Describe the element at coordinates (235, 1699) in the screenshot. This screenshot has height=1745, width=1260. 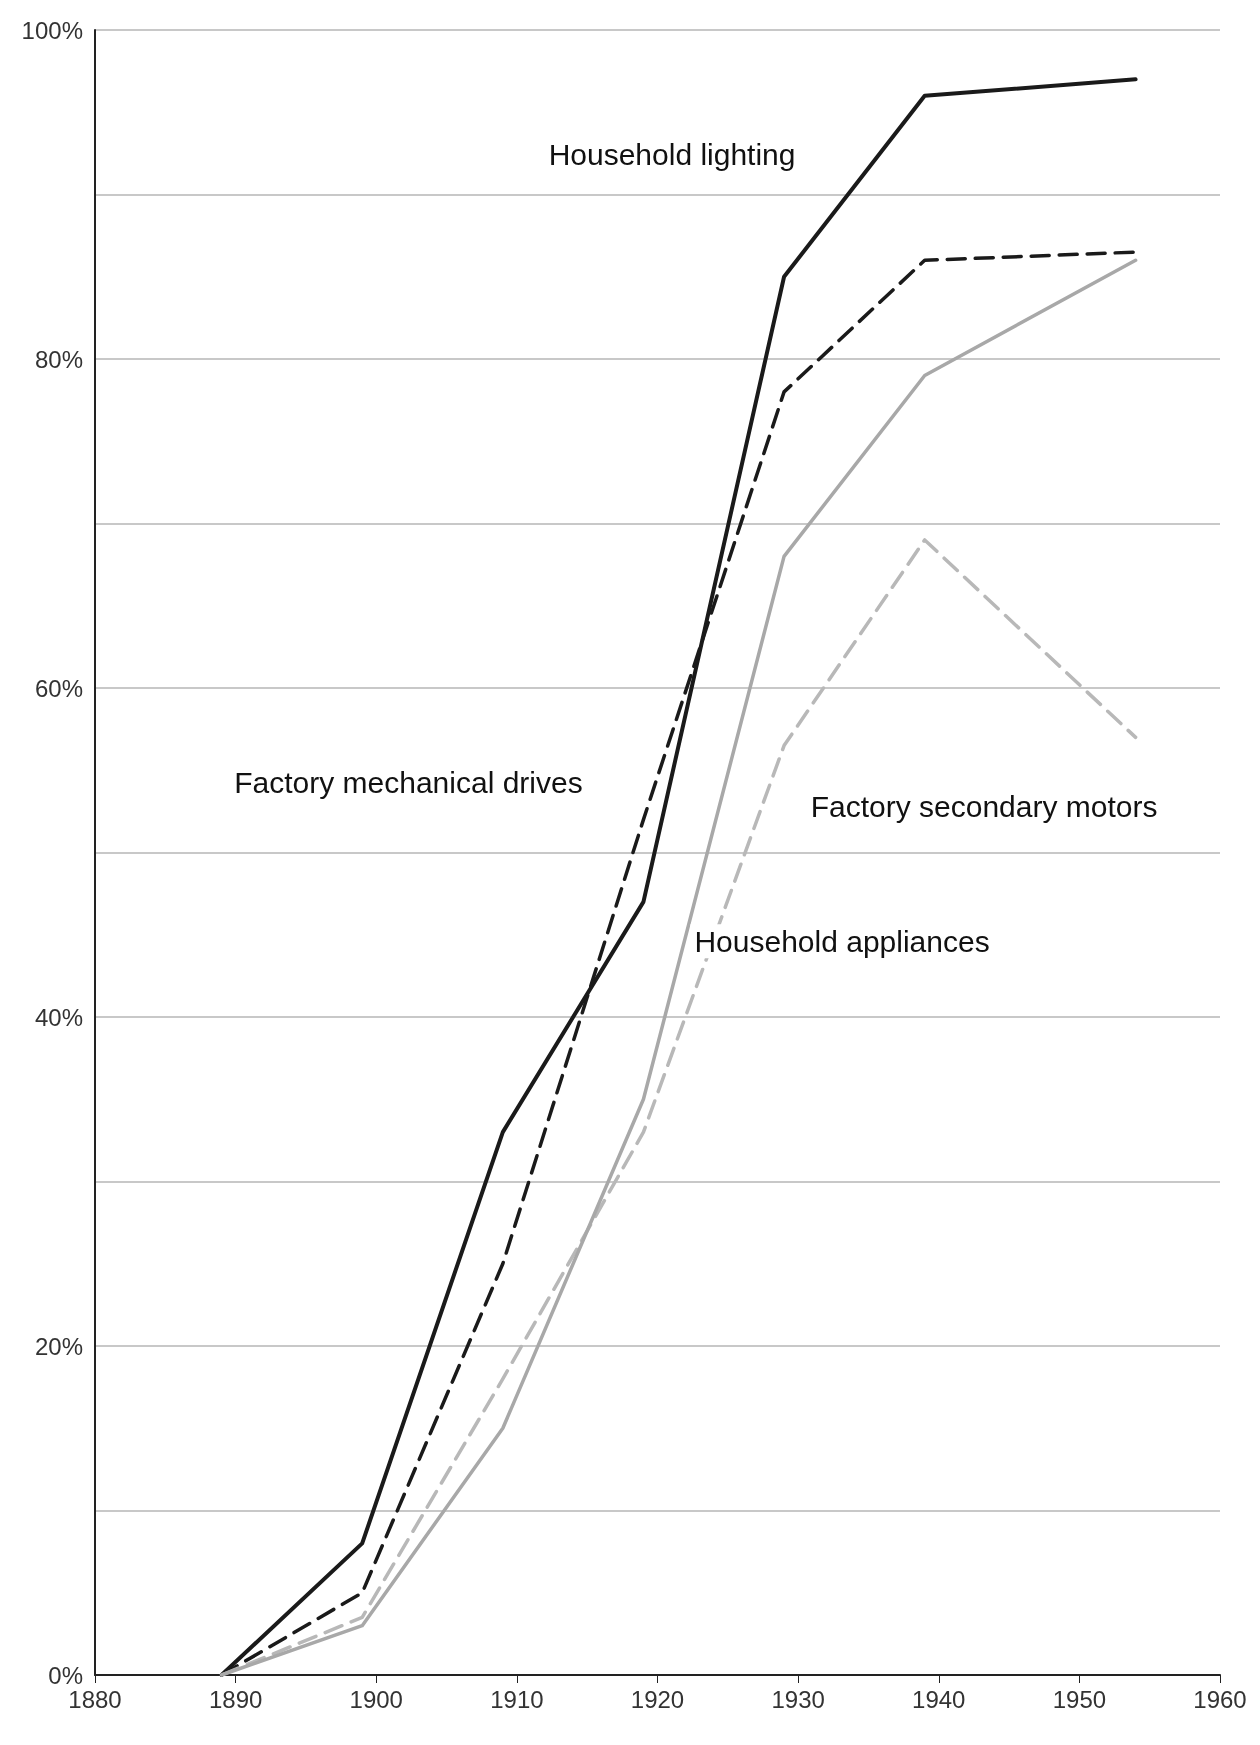
I see `x-tick-label: 1890` at that location.